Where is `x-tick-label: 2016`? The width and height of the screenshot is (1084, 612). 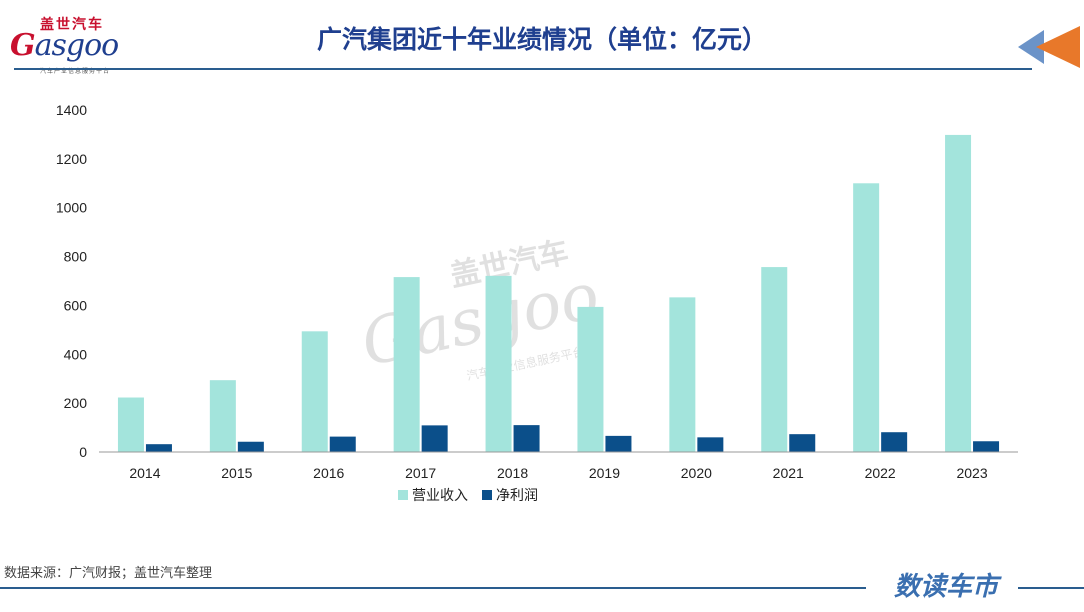 x-tick-label: 2016 is located at coordinates (328, 473).